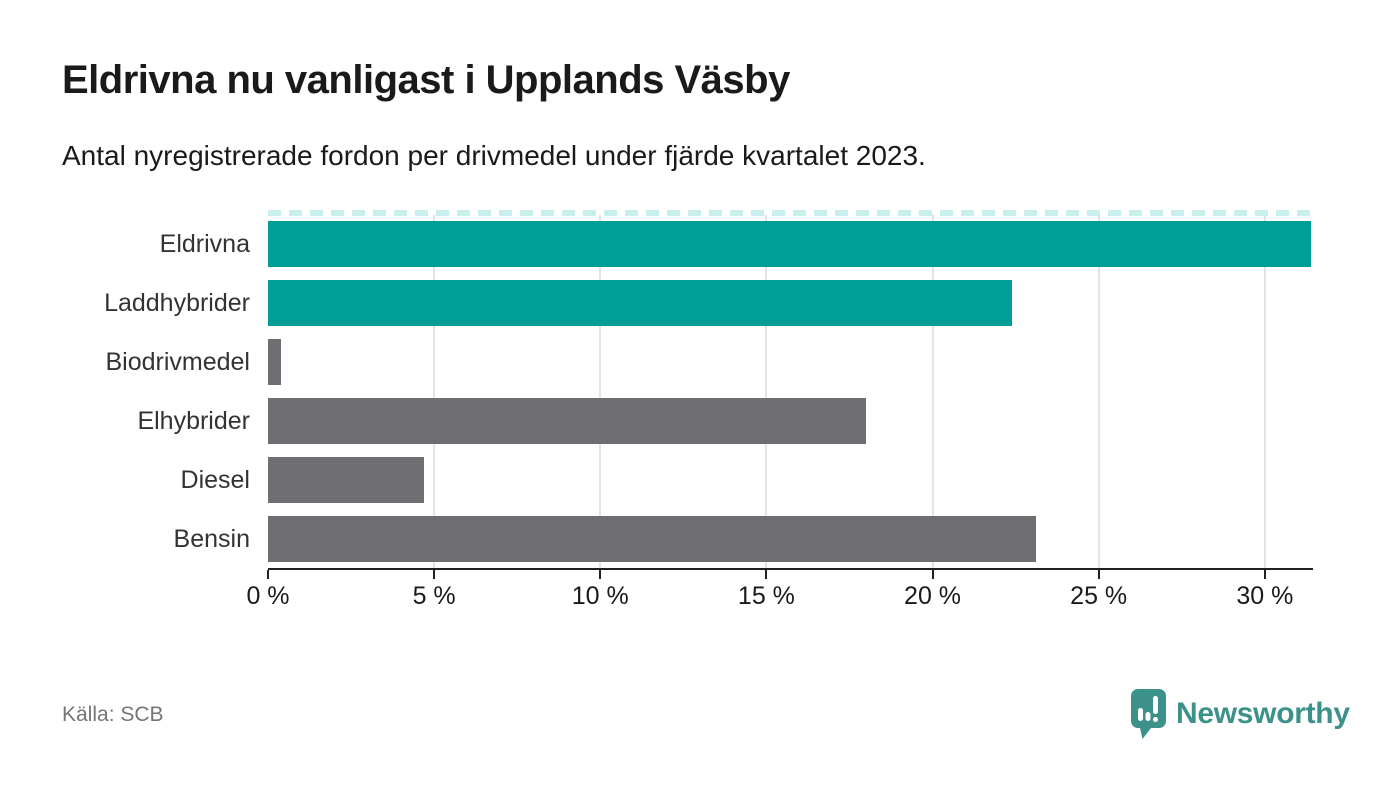  Describe the element at coordinates (1148, 714) in the screenshot. I see `speech-bubble-bar-chart-icon` at that location.